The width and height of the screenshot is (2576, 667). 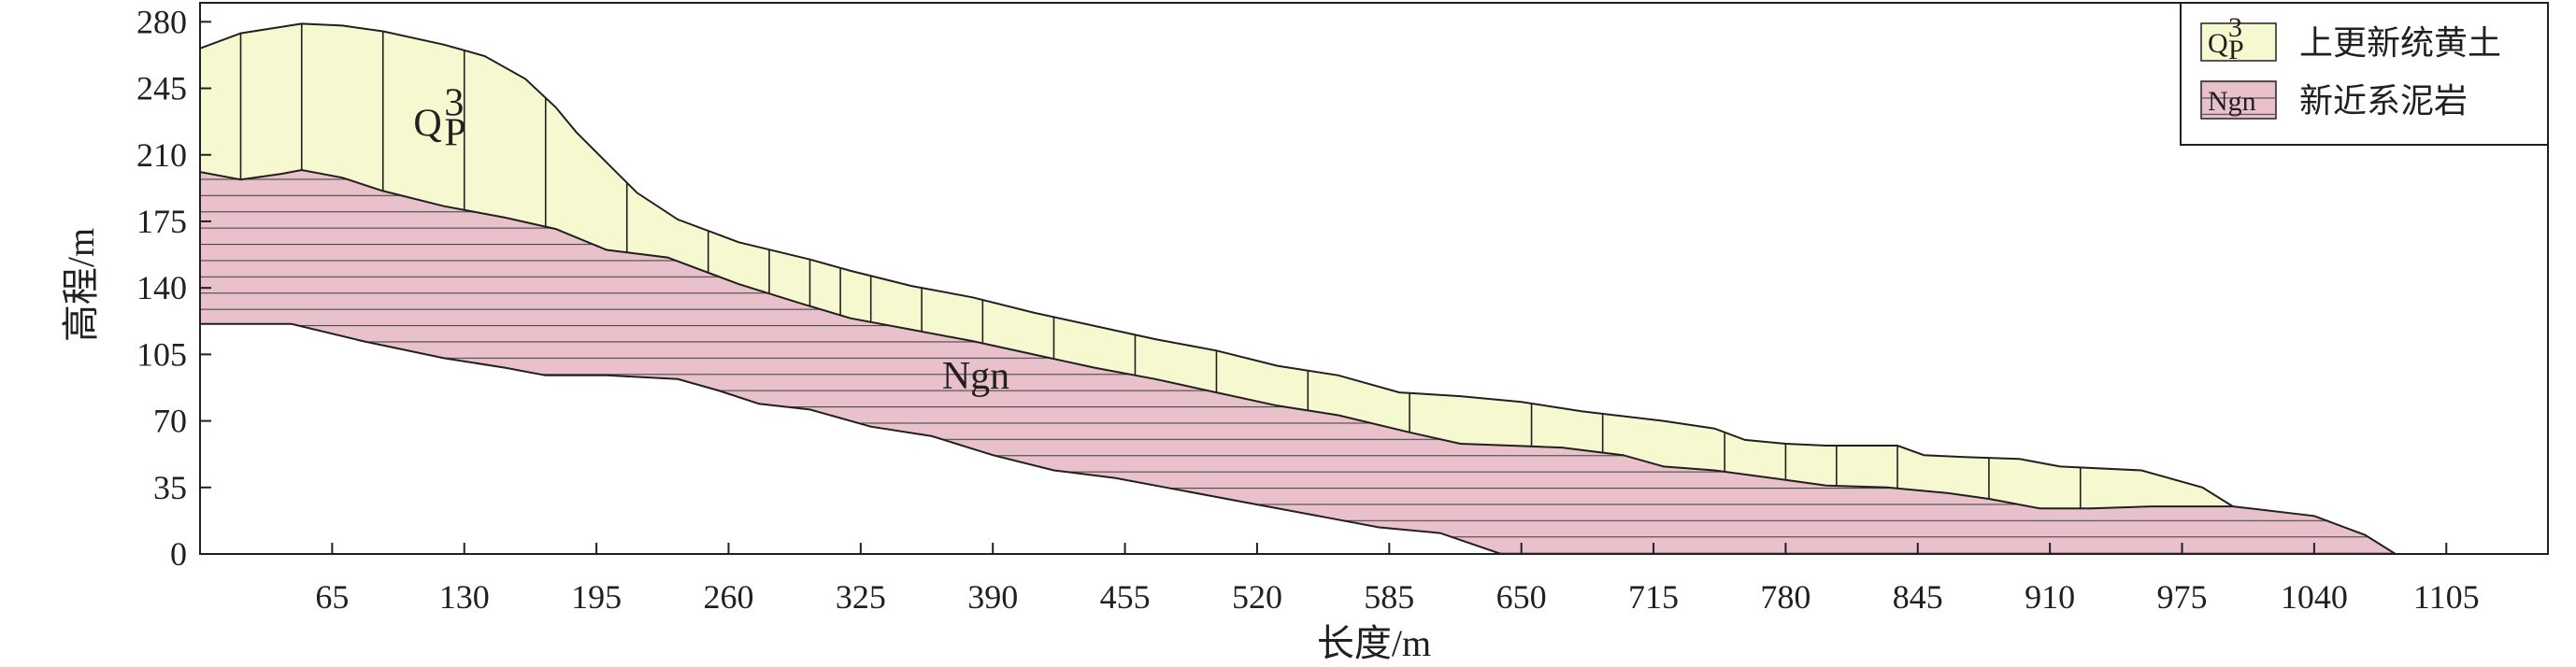 What do you see at coordinates (161, 155) in the screenshot?
I see `y-tick-label: 210` at bounding box center [161, 155].